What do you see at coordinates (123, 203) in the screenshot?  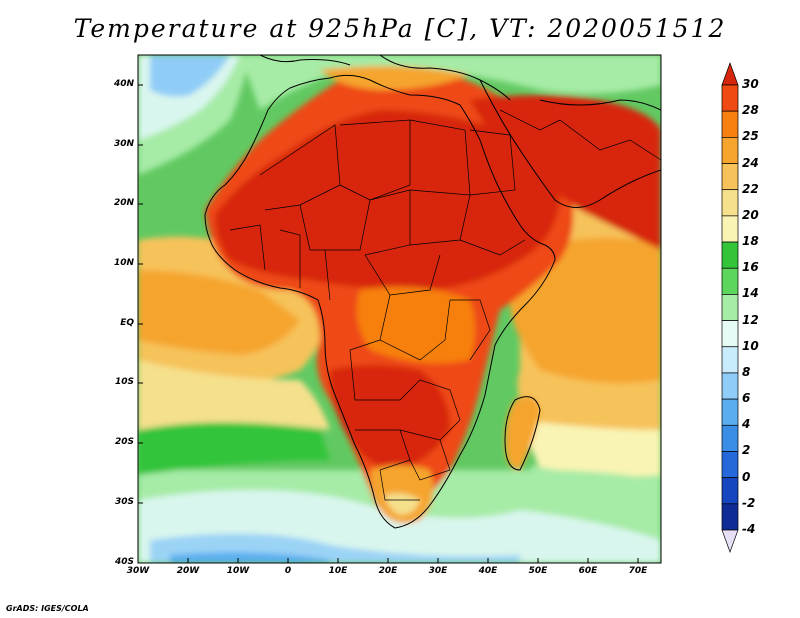 I see `lat-label-20n: 20N` at bounding box center [123, 203].